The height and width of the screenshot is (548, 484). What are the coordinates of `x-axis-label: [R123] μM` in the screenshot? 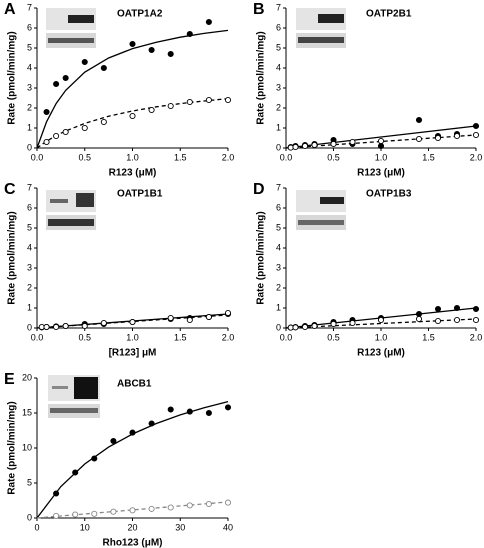 It's located at (133, 353).